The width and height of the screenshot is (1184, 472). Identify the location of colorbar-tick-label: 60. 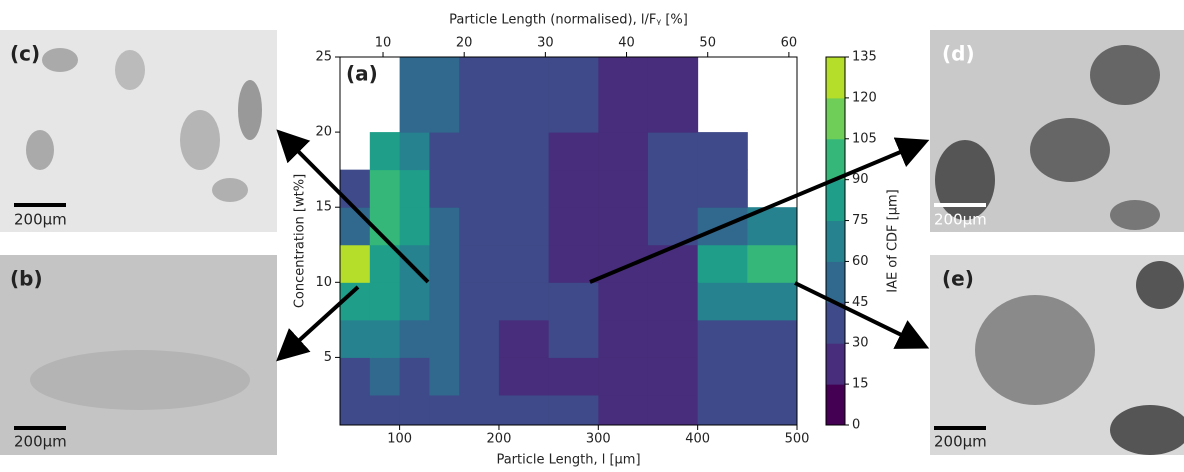
(860, 261).